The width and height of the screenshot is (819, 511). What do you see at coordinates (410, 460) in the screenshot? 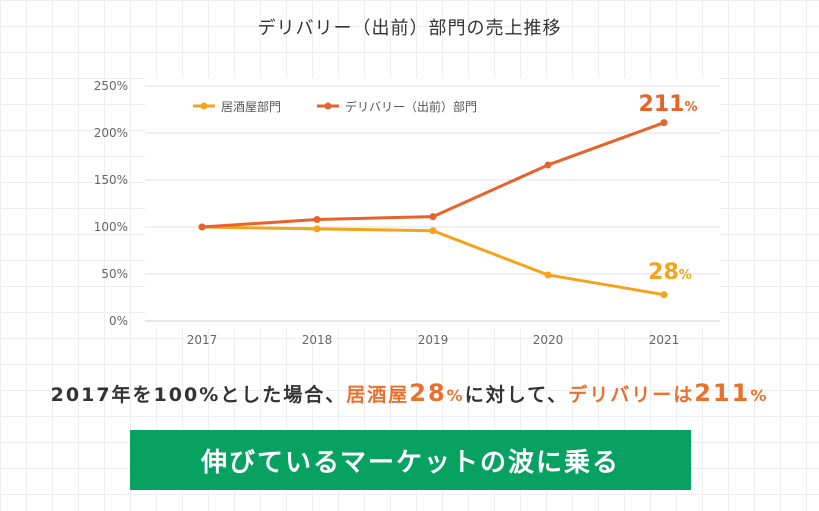
I see `ride-market-wave-button: 伸びているマーケットの波に乗る` at bounding box center [410, 460].